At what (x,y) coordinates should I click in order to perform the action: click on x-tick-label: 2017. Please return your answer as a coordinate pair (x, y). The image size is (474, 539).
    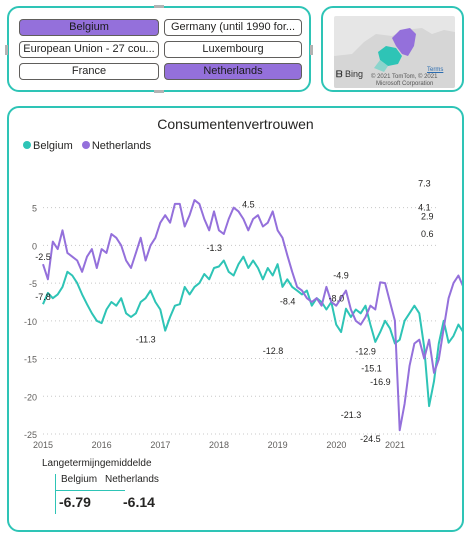
    Looking at the image, I should click on (160, 445).